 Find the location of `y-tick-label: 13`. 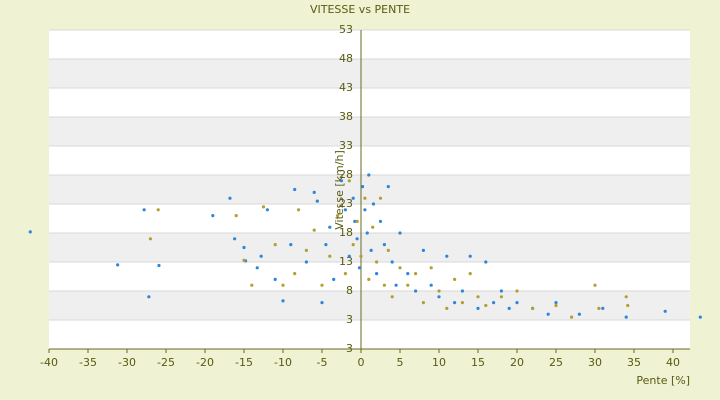

y-tick-label: 13 is located at coordinates (346, 261).